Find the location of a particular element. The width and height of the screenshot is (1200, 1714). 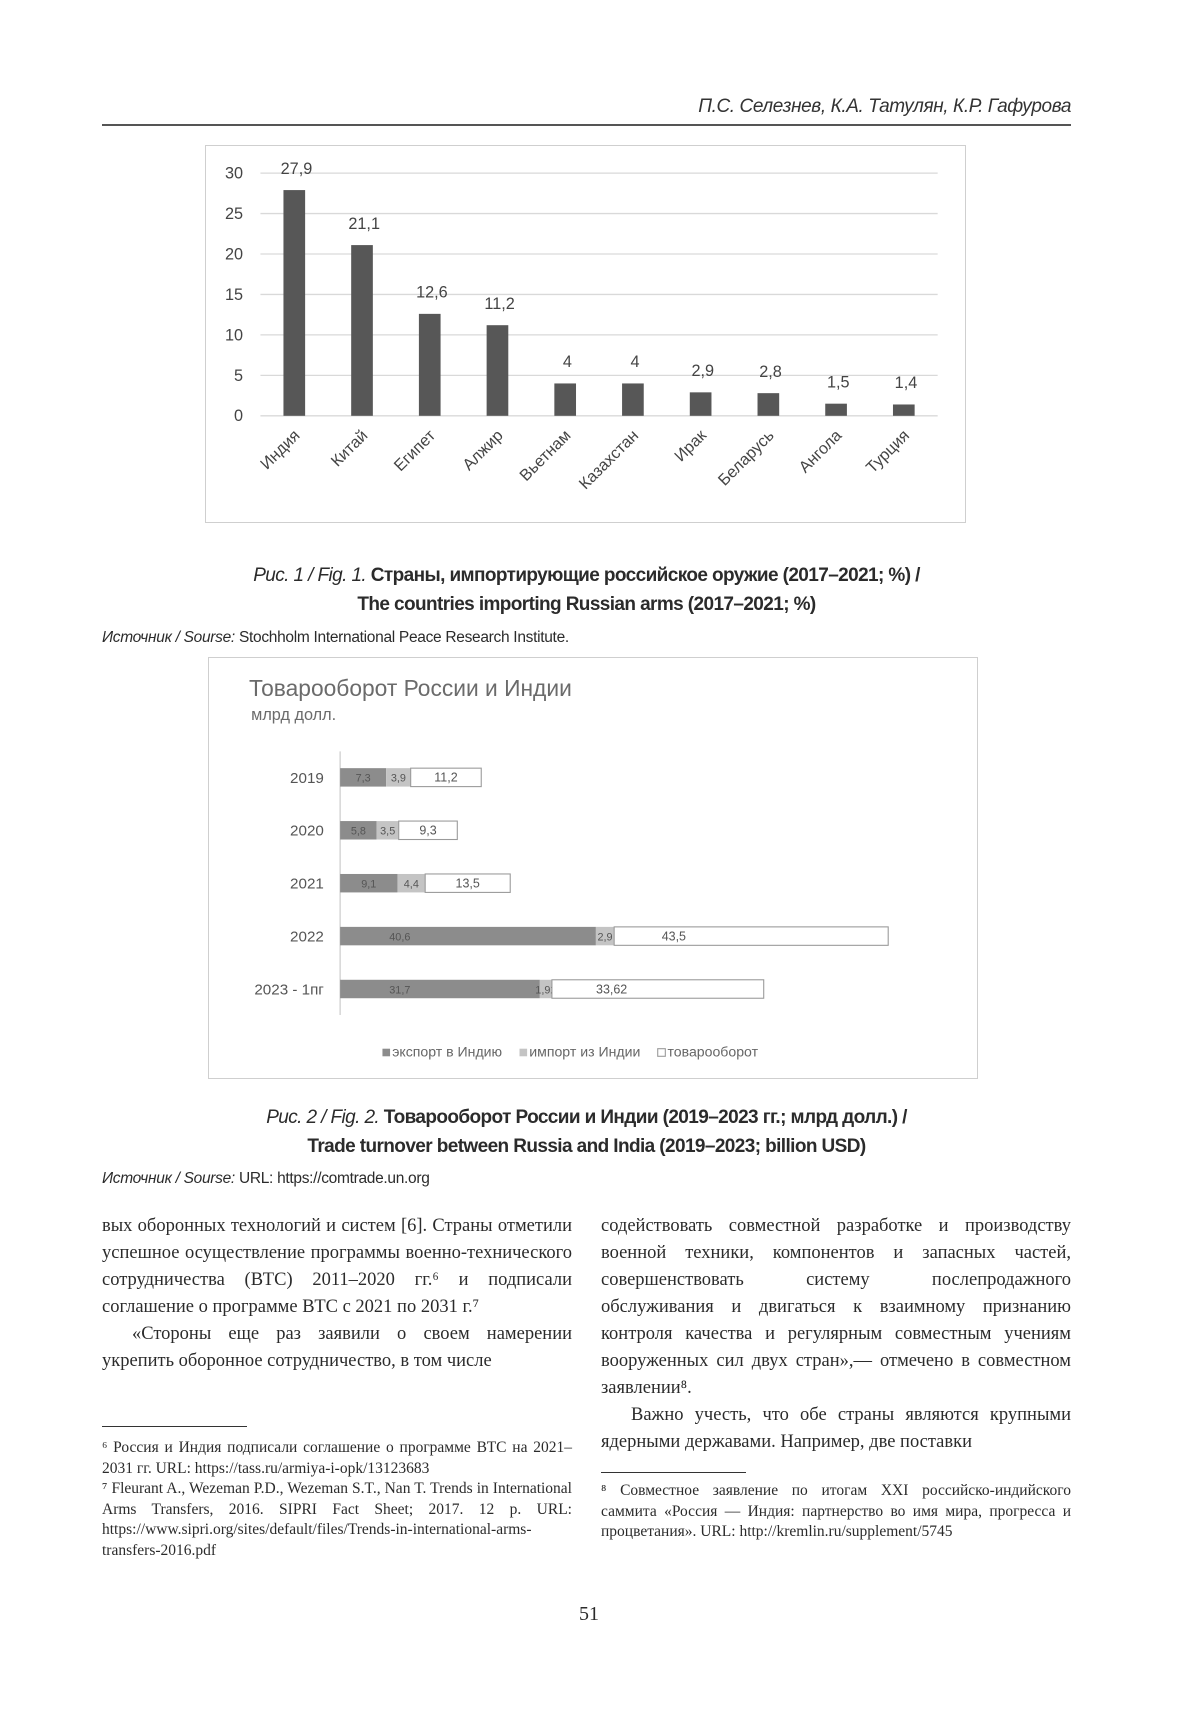

legend-label: экспорт в Индию is located at coordinates (447, 1051).